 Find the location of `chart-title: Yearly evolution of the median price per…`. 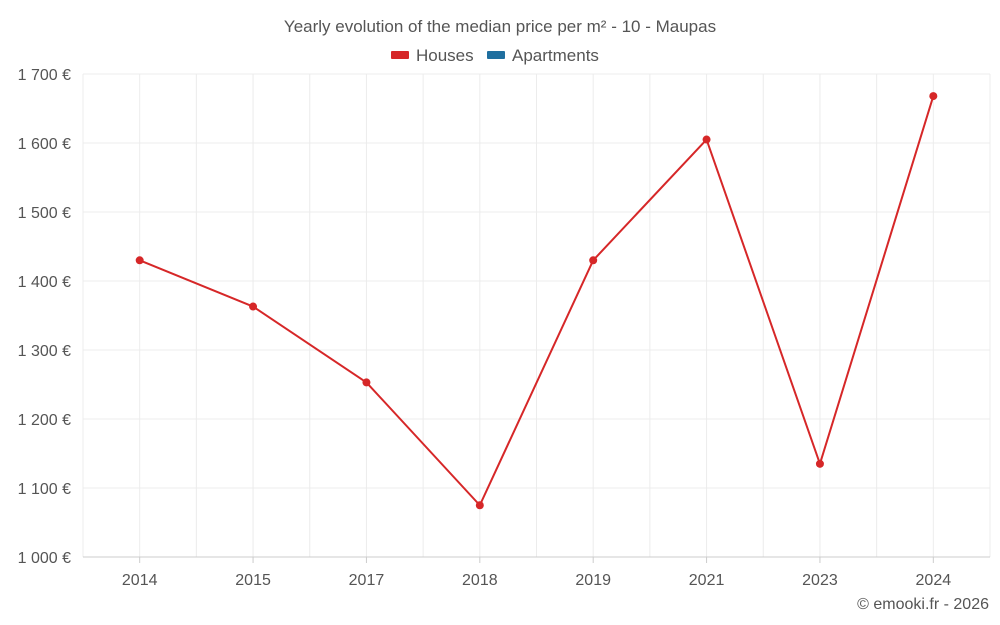

chart-title: Yearly evolution of the median price per… is located at coordinates (500, 26).